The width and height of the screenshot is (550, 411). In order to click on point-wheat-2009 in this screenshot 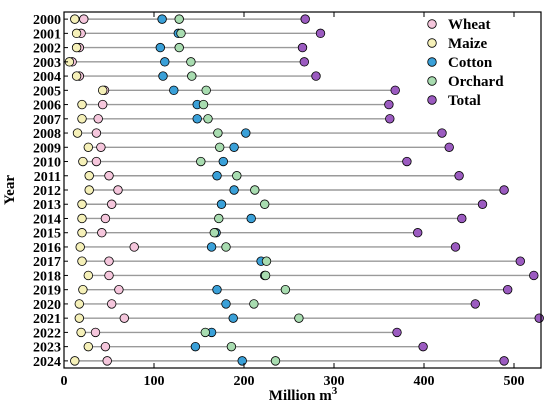, I will do `click(101, 147)`.